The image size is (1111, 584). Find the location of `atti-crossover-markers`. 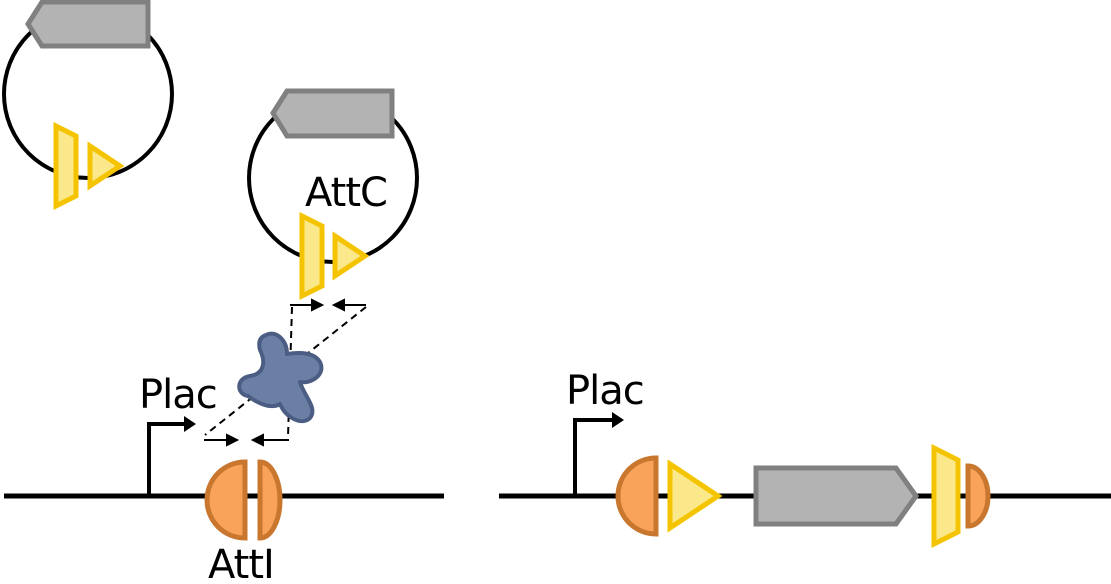

atti-crossover-markers is located at coordinates (246, 440).